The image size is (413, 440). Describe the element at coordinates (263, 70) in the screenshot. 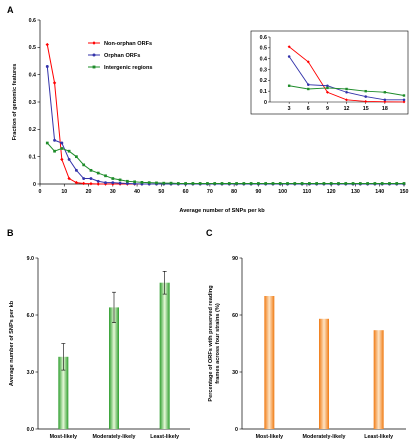

I see `inset-y-tick-label: 0.3` at that location.